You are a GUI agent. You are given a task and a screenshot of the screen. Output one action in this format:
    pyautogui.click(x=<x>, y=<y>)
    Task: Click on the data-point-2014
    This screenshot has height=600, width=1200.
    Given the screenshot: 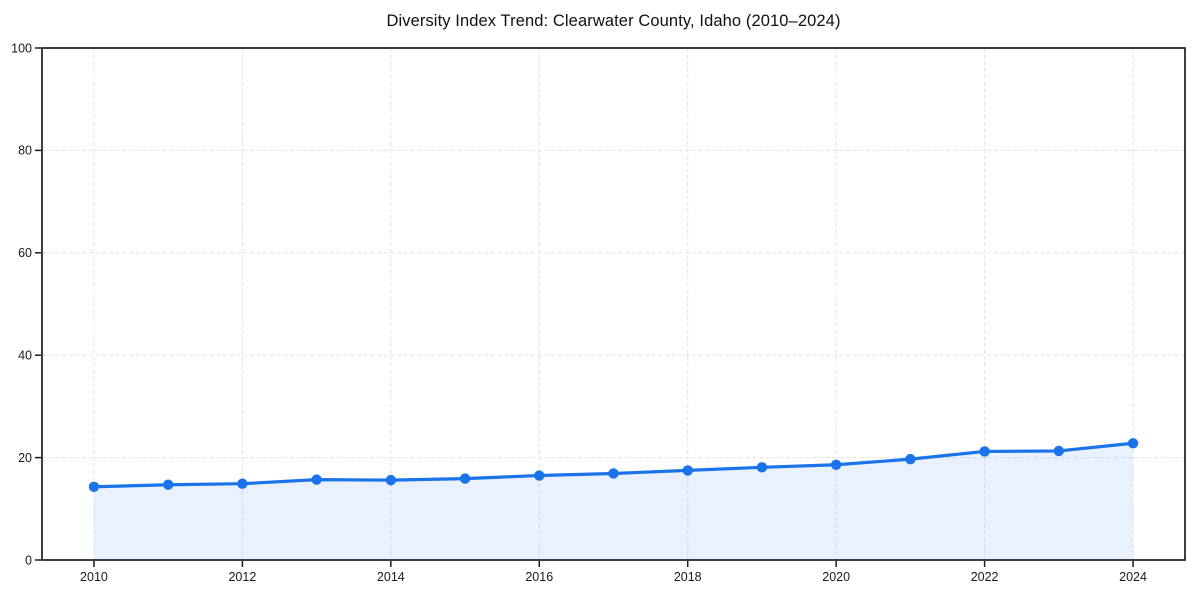 What is the action you would take?
    pyautogui.click(x=391, y=480)
    